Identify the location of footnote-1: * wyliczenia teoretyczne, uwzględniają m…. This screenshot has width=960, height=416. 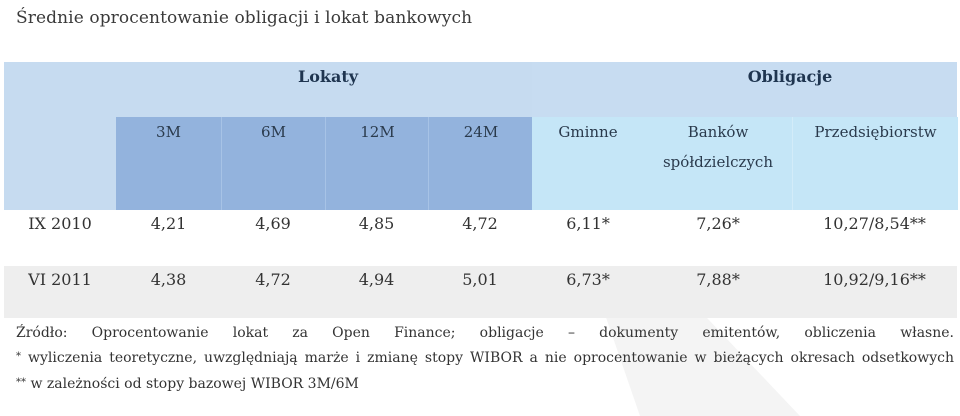
(485, 358).